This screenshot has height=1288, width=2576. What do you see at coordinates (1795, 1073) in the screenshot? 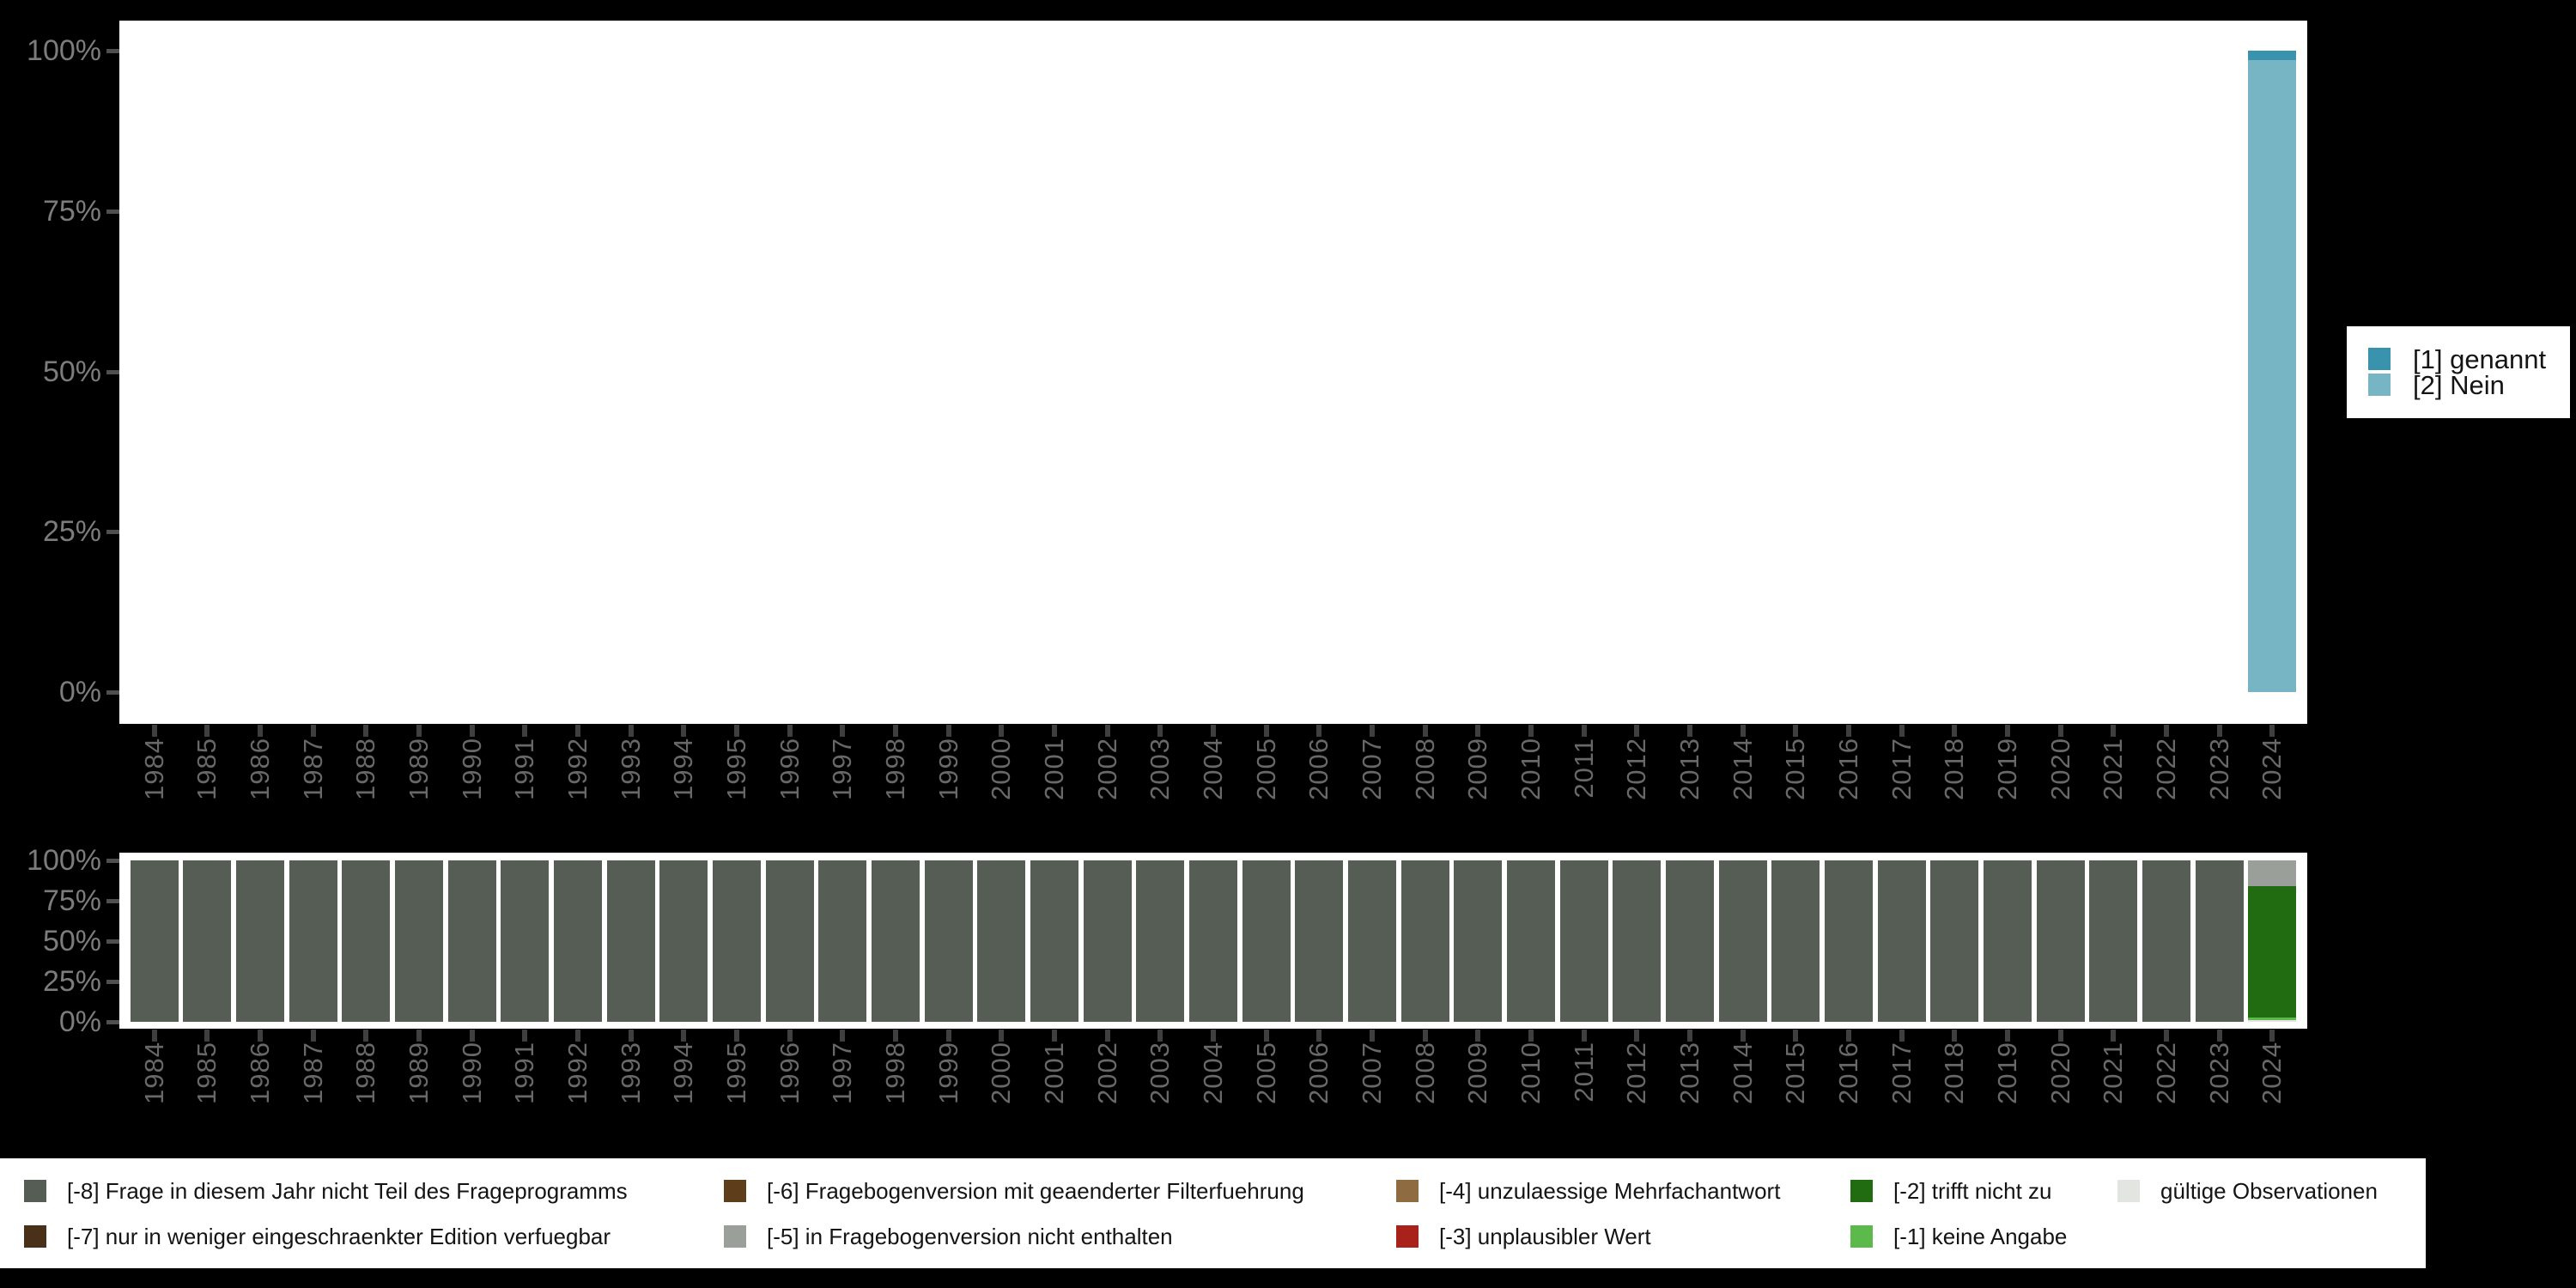
I see `x-tick-label: 2015` at bounding box center [1795, 1073].